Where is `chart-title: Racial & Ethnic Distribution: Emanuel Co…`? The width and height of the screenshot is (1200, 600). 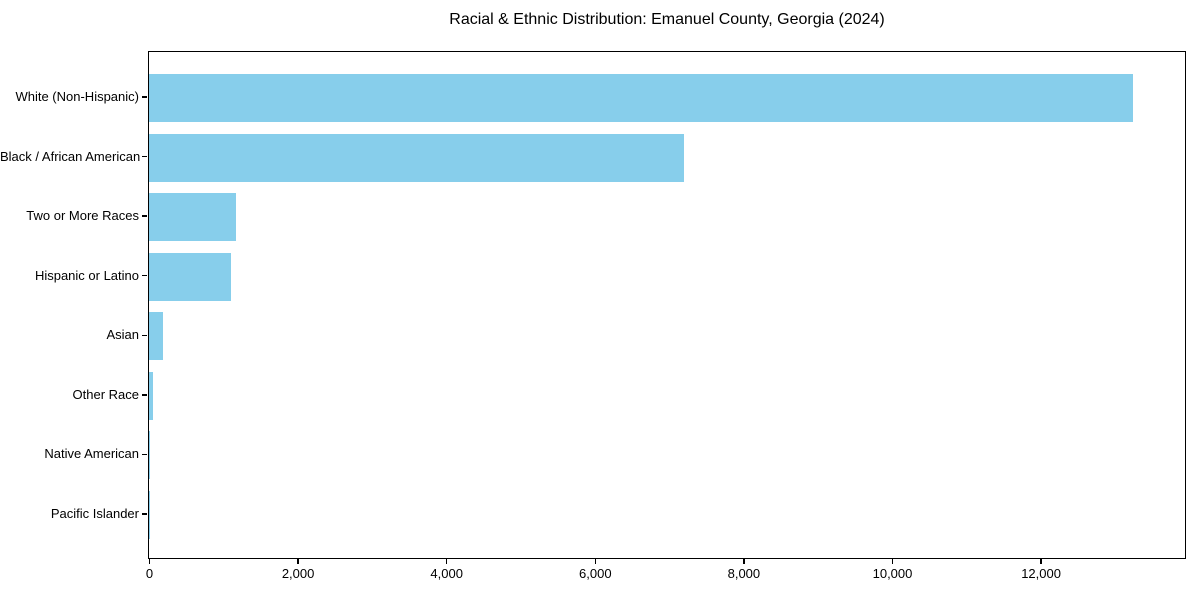 chart-title: Racial & Ethnic Distribution: Emanuel Co… is located at coordinates (667, 19).